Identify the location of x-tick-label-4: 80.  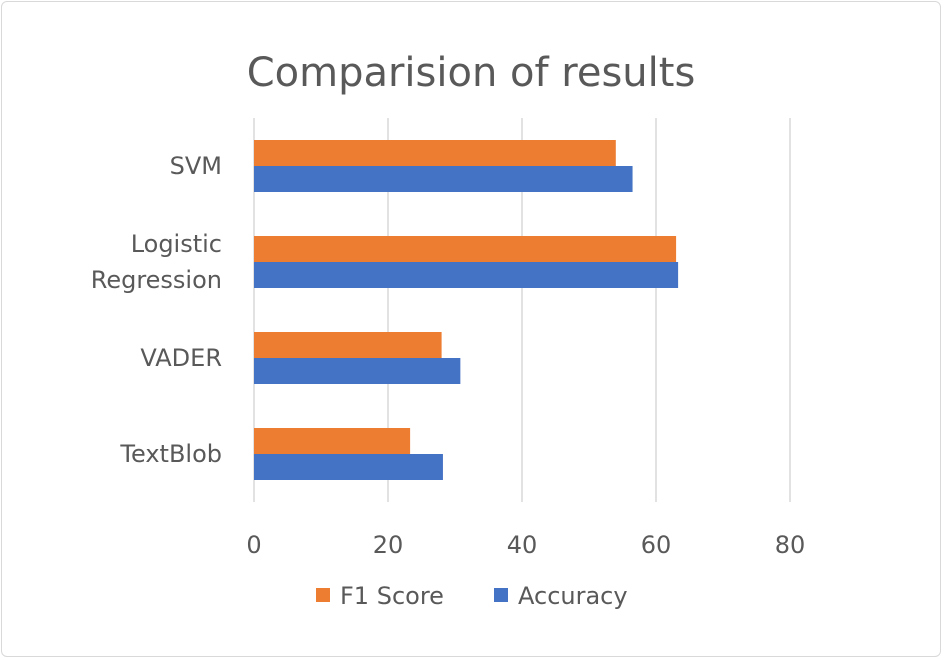
(790, 545).